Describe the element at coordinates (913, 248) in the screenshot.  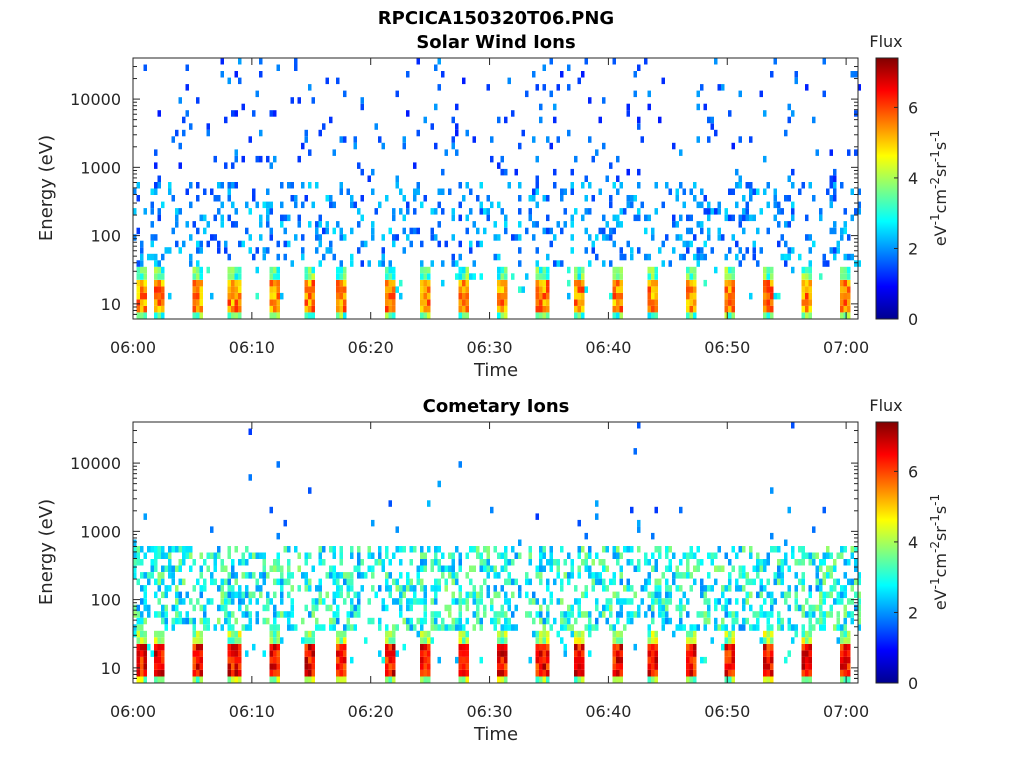
I see `colorbar-tick-label: 2` at that location.